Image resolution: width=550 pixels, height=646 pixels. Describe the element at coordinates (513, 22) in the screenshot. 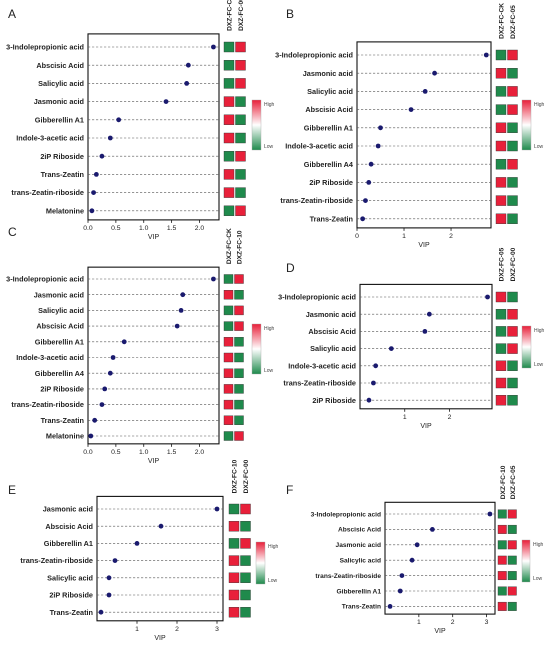

I see `column-label: DXZ-FC-05` at that location.